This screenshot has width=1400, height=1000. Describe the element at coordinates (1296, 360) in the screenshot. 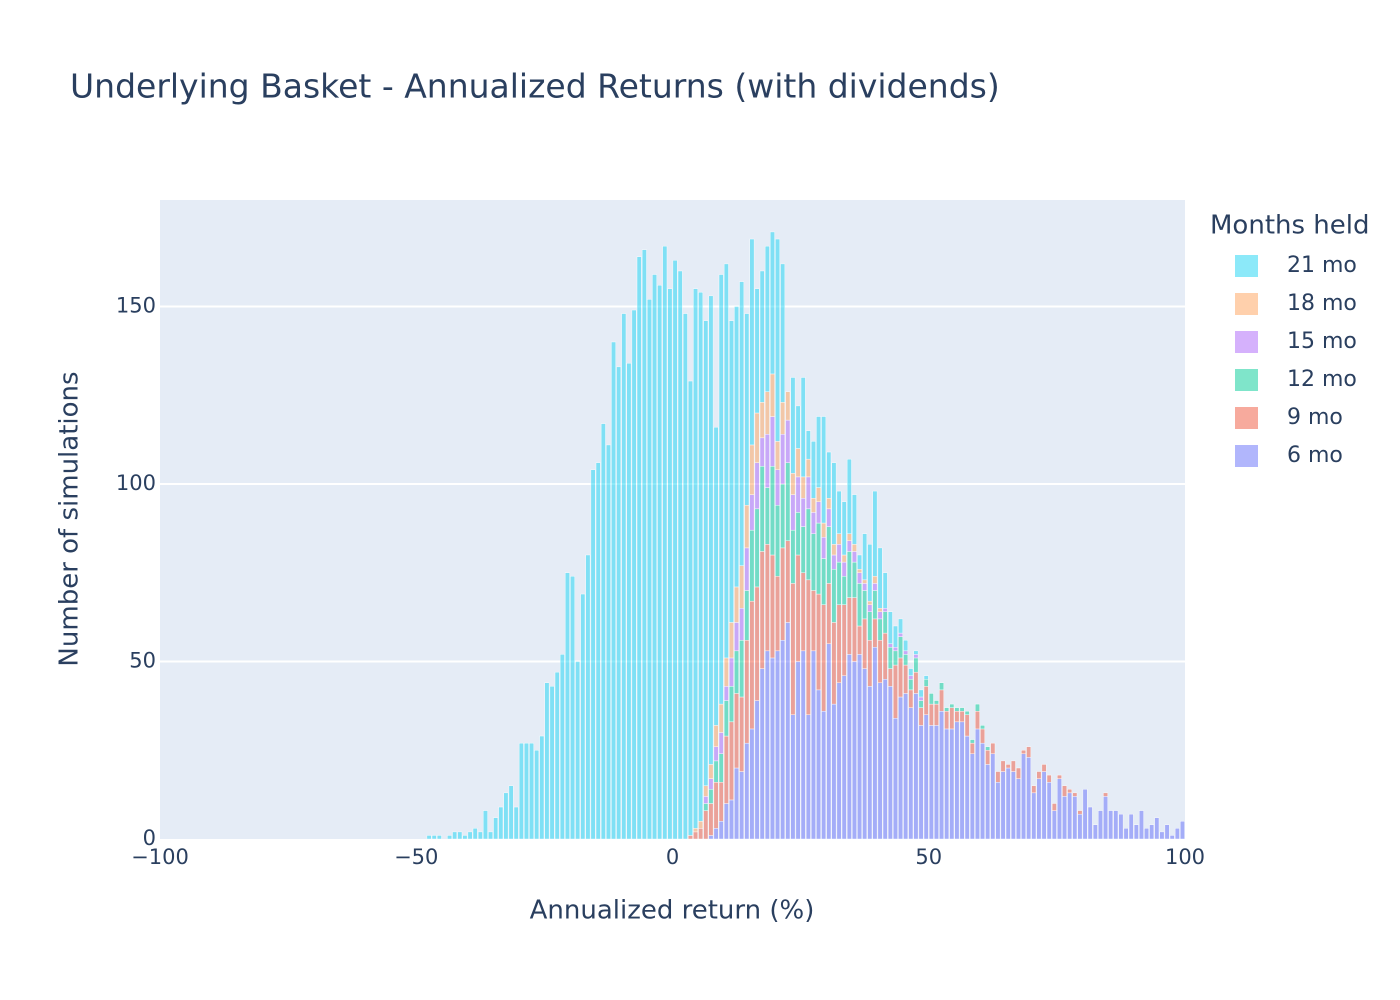

I see `legend: 21 mo 18 mo 15 mo 12 mo 9 mo 6 mo` at that location.